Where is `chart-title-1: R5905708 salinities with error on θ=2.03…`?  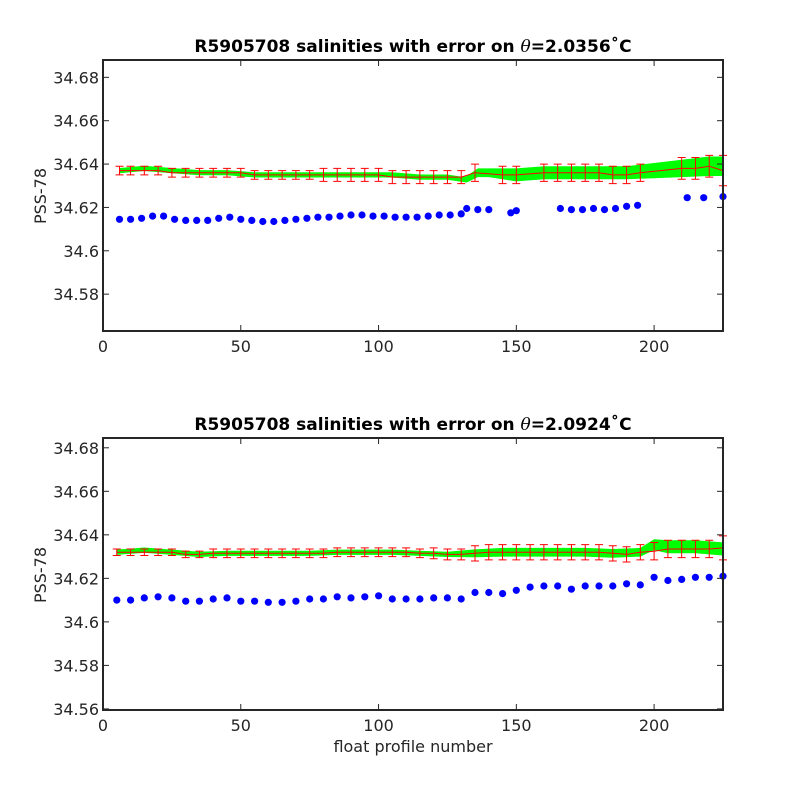 chart-title-1: R5905708 salinities with error on θ=2.03… is located at coordinates (412, 46).